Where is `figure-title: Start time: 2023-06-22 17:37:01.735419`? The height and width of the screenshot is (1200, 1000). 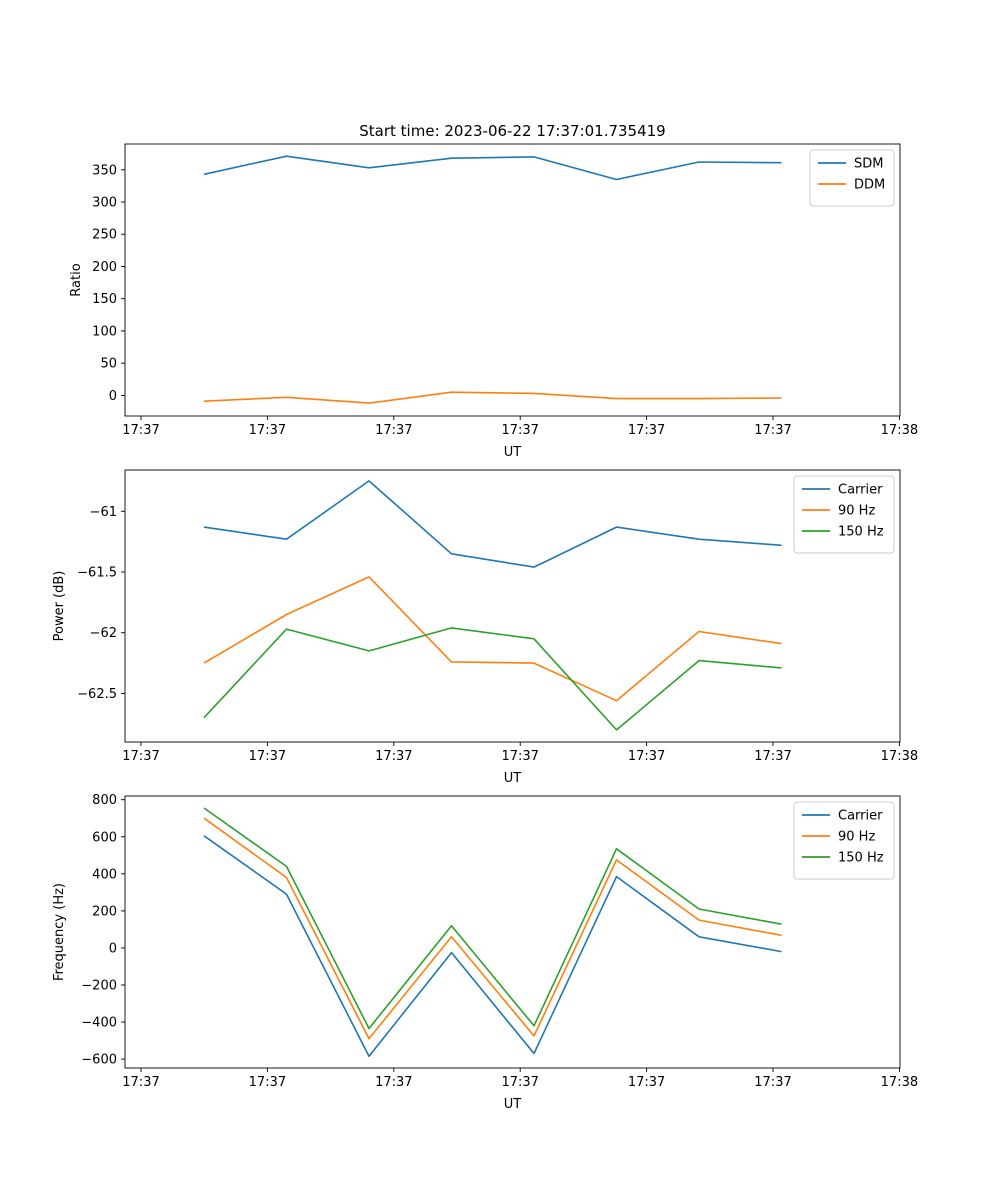
figure-title: Start time: 2023-06-22 17:37:01.735419 is located at coordinates (512, 131).